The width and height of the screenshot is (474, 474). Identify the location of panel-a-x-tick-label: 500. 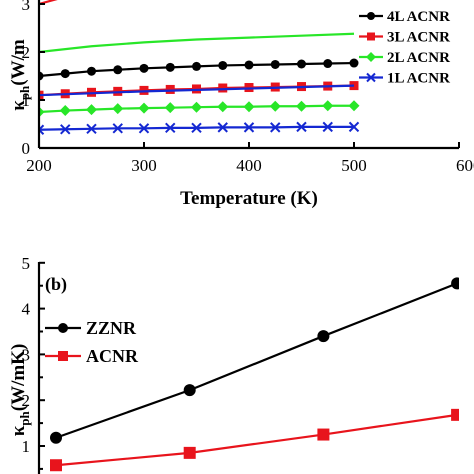
(354, 165).